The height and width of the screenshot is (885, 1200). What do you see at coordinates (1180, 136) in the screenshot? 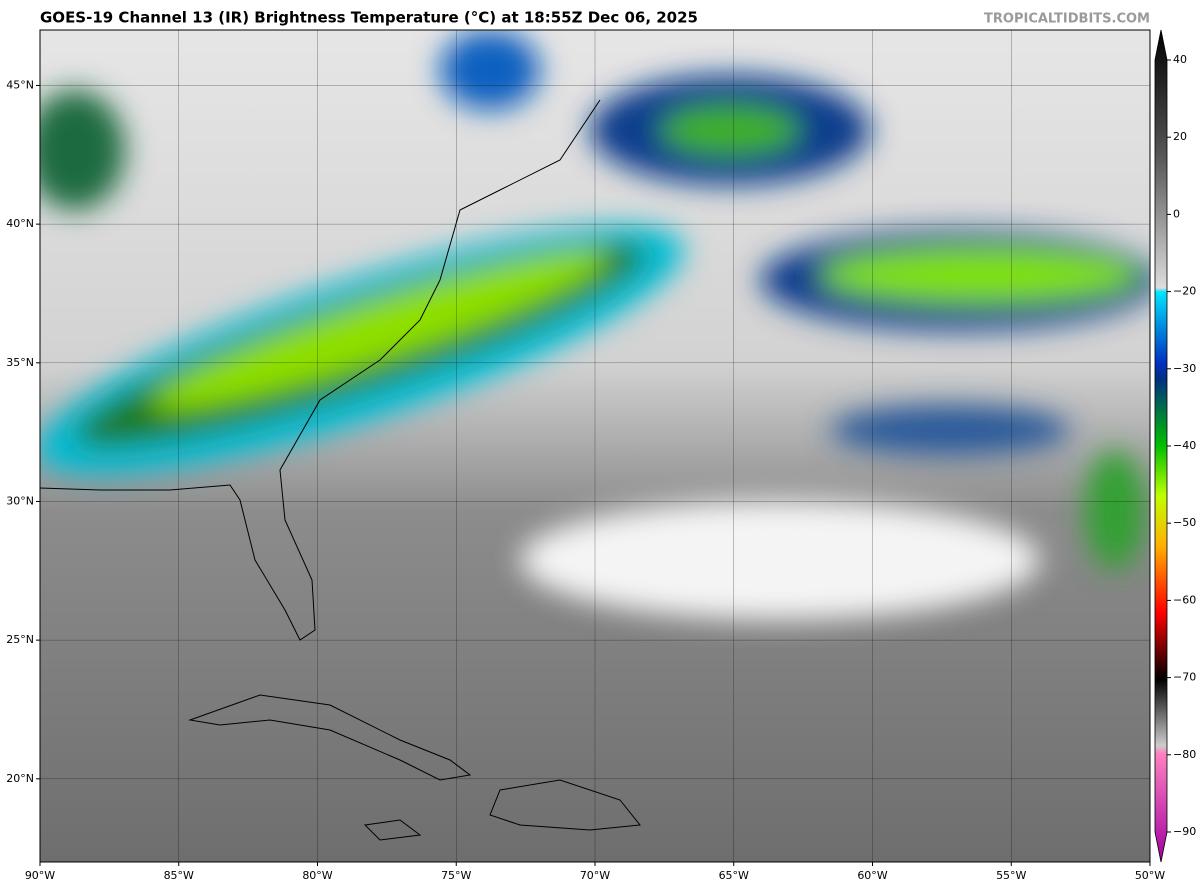
I see `colorbar-label: 20` at bounding box center [1180, 136].